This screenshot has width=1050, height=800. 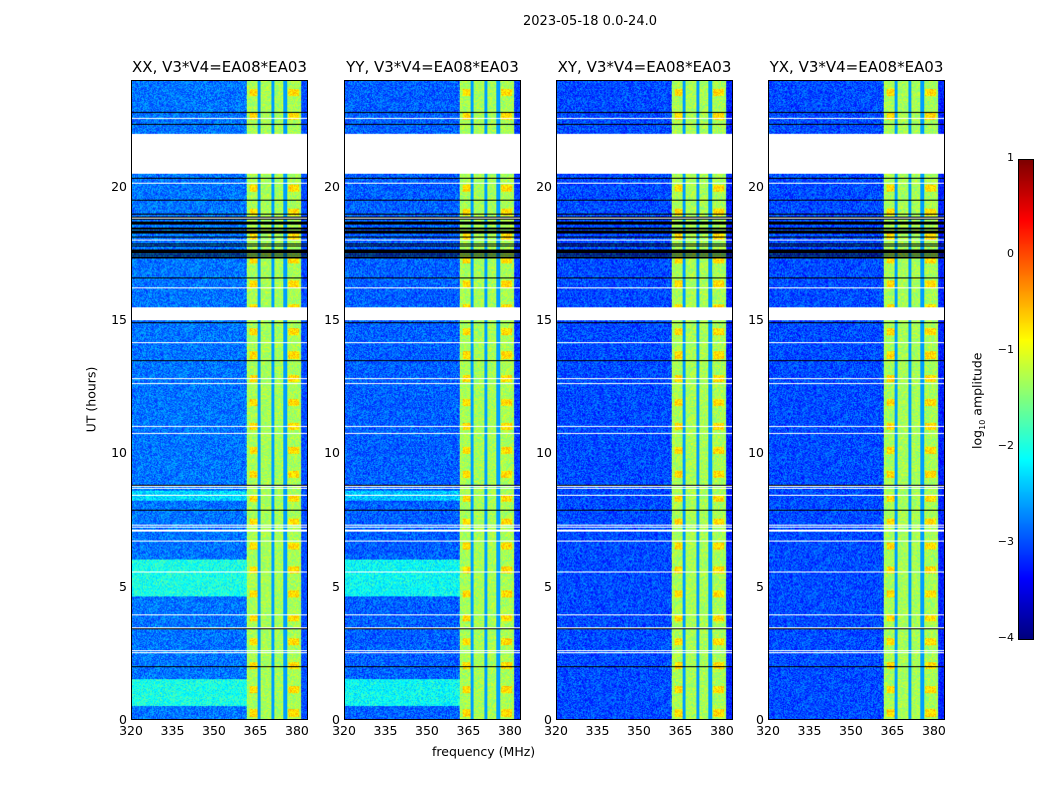 What do you see at coordinates (1005, 541) in the screenshot?
I see `colorbar-tick-label: −3` at bounding box center [1005, 541].